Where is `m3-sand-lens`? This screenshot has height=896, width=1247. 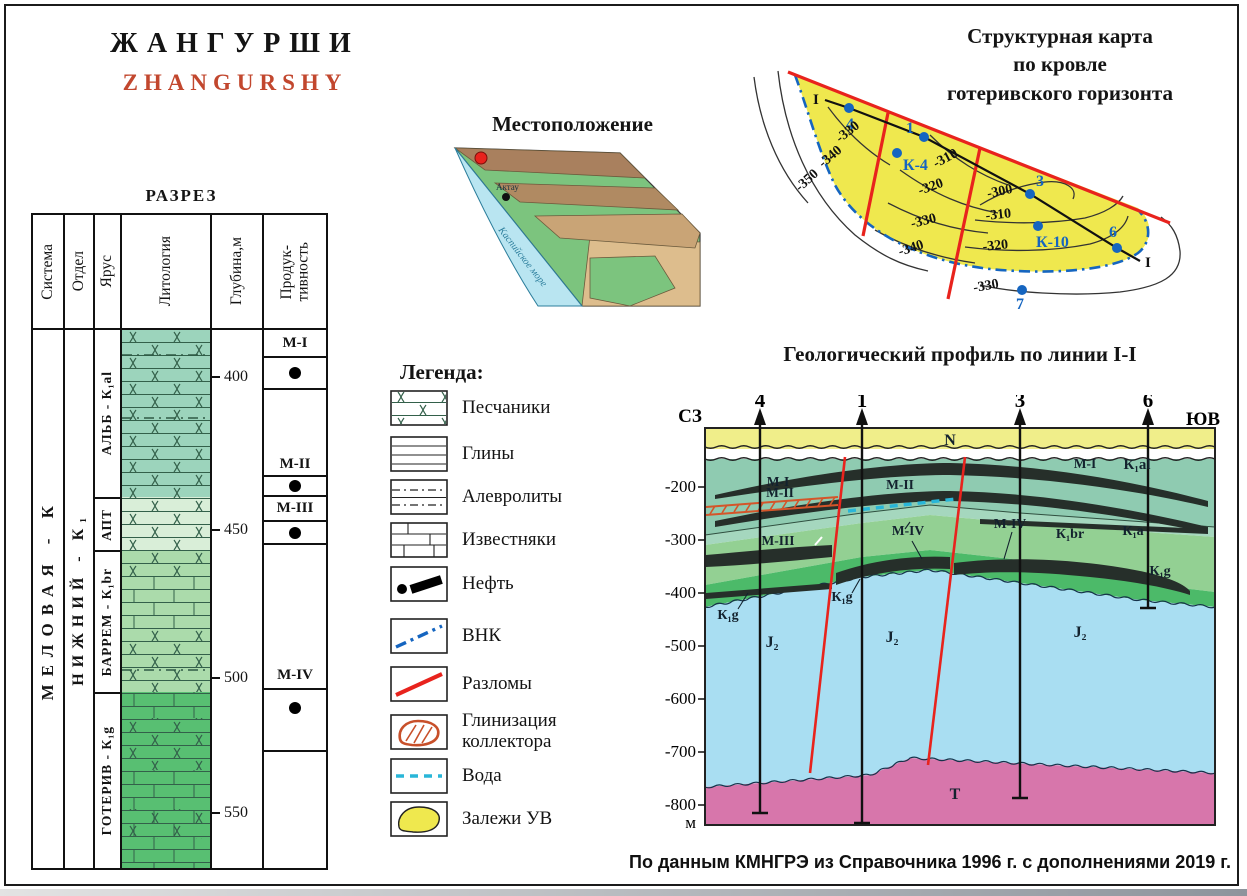
m3-sand-lens is located at coordinates (769, 556).